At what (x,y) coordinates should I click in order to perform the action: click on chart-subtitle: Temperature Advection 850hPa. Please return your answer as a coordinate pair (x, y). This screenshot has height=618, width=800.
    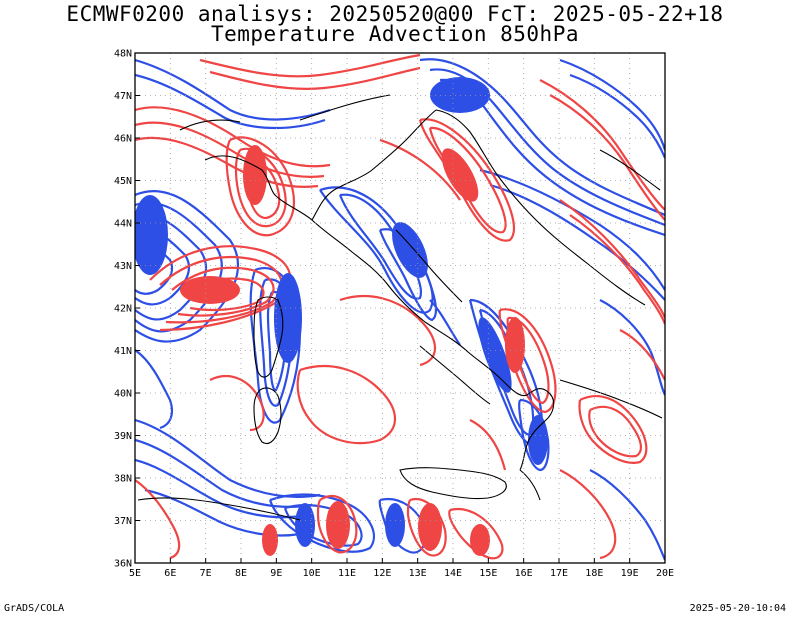
    Looking at the image, I should click on (394, 34).